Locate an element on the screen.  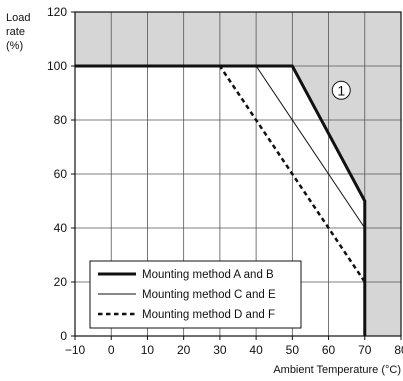
x-tick-label-1: 0 is located at coordinates (111, 350).